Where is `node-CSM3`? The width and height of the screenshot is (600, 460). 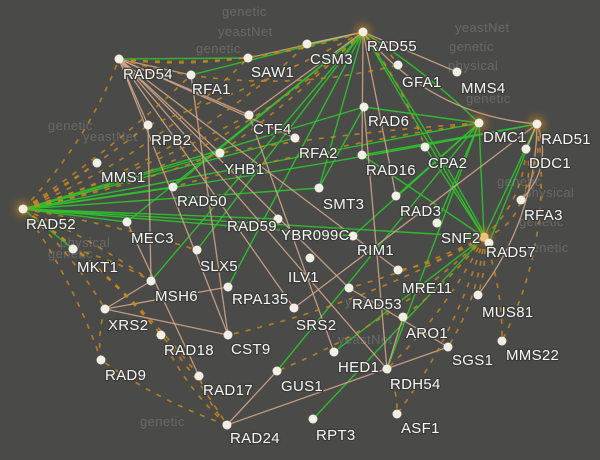
node-CSM3 is located at coordinates (307, 44).